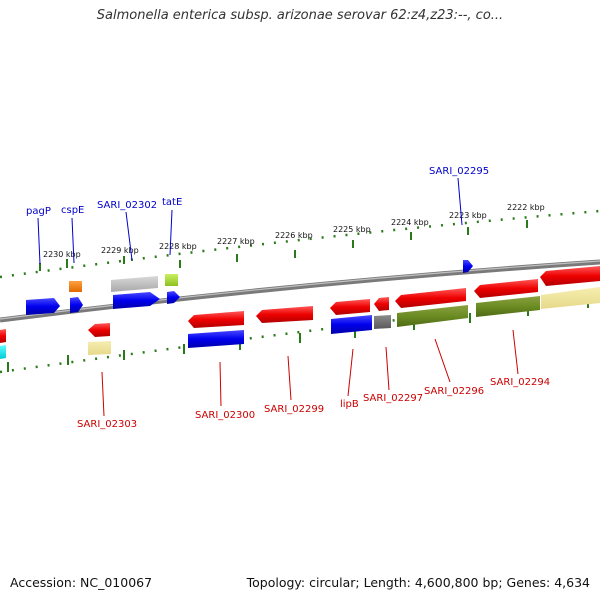 Image resolution: width=600 pixels, height=600 pixels. What do you see at coordinates (570, 276) in the screenshot?
I see `gene-red-right-edge` at bounding box center [570, 276].